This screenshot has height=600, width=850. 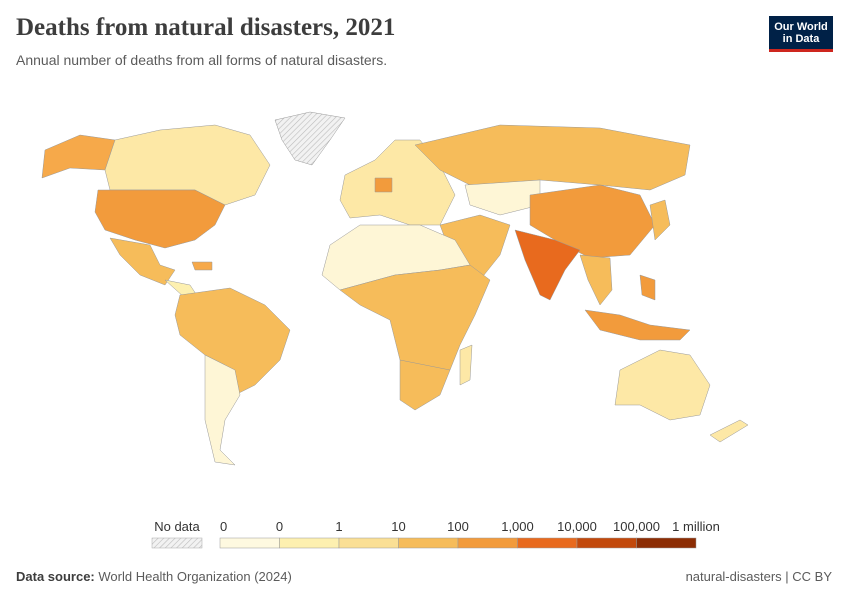 I want to click on legend-tick-label: 100,000, so click(x=636, y=526).